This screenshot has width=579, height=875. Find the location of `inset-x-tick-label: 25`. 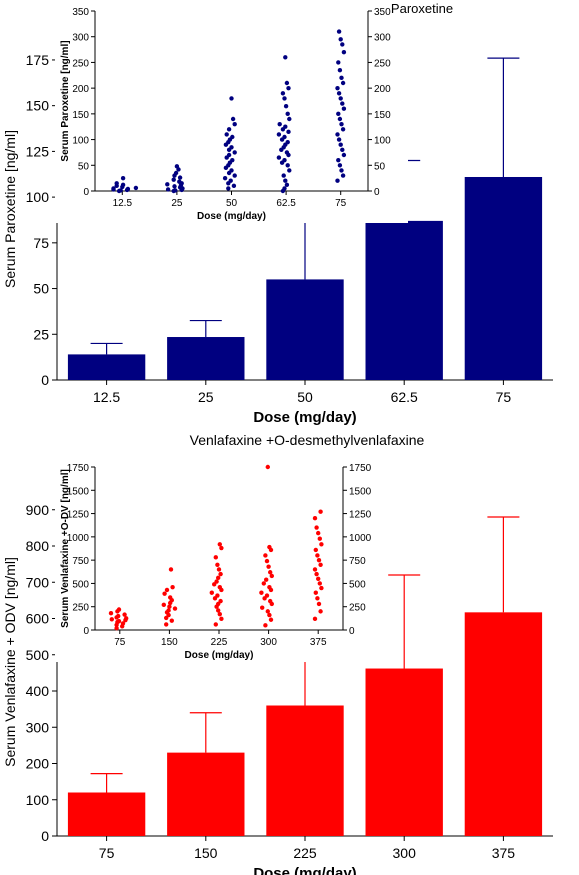

inset-x-tick-label: 25 is located at coordinates (177, 203).